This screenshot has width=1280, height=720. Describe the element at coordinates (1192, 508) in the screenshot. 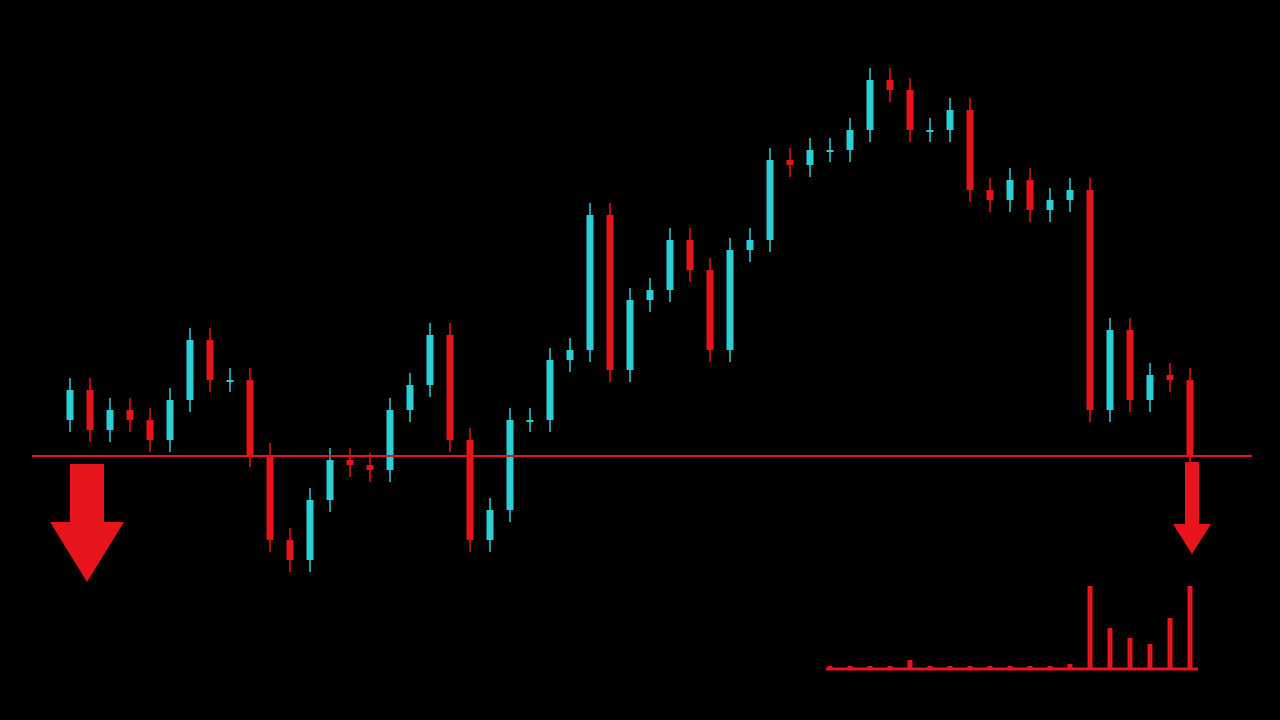

I see `down-arrow-right` at that location.